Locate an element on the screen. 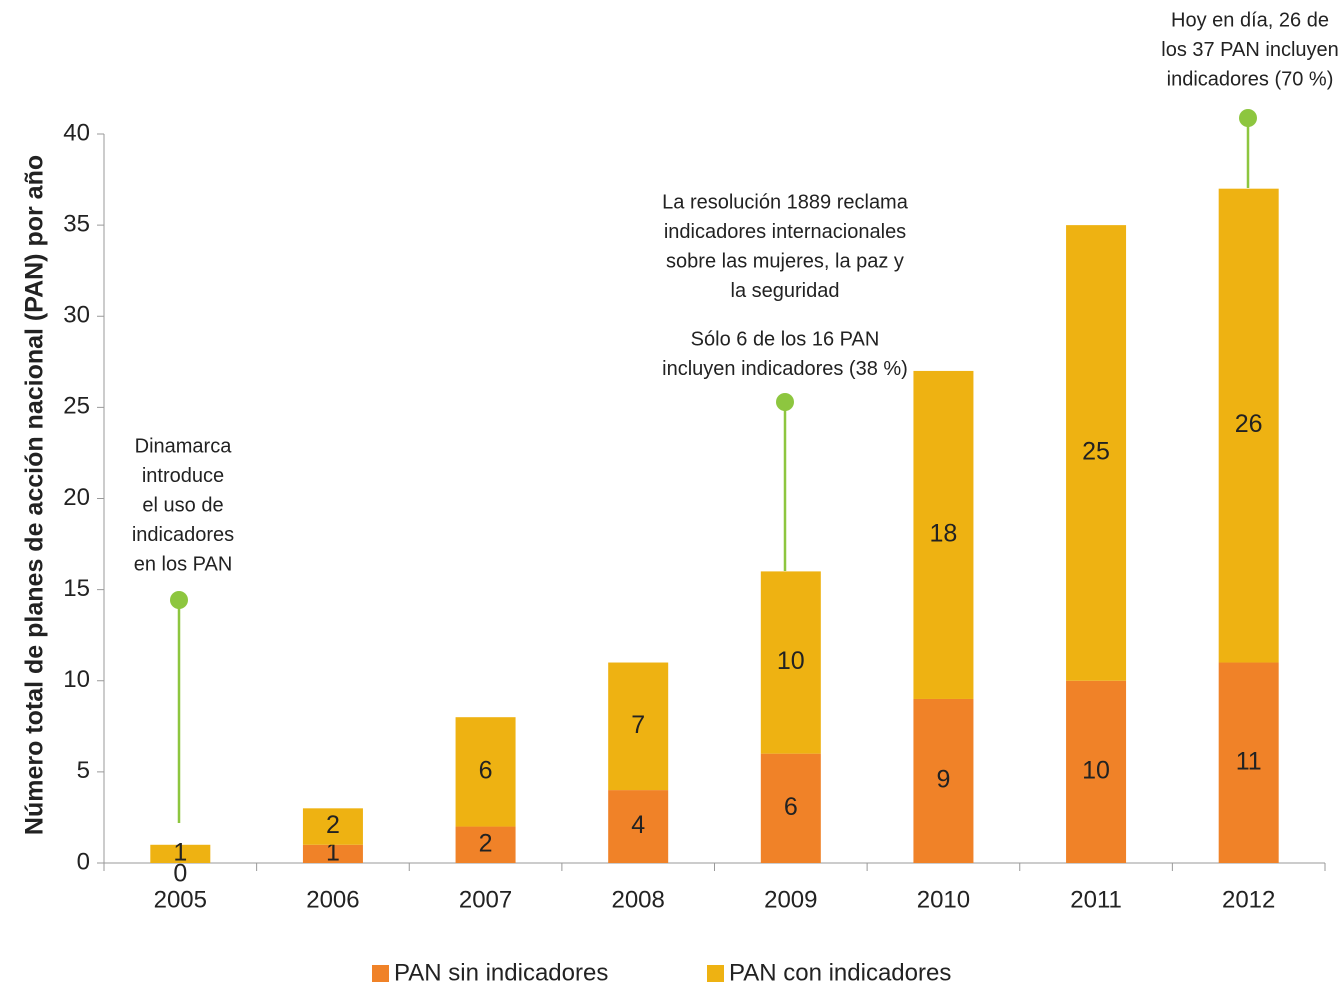 This screenshot has width=1343, height=992. data-label: 0 is located at coordinates (180, 874).